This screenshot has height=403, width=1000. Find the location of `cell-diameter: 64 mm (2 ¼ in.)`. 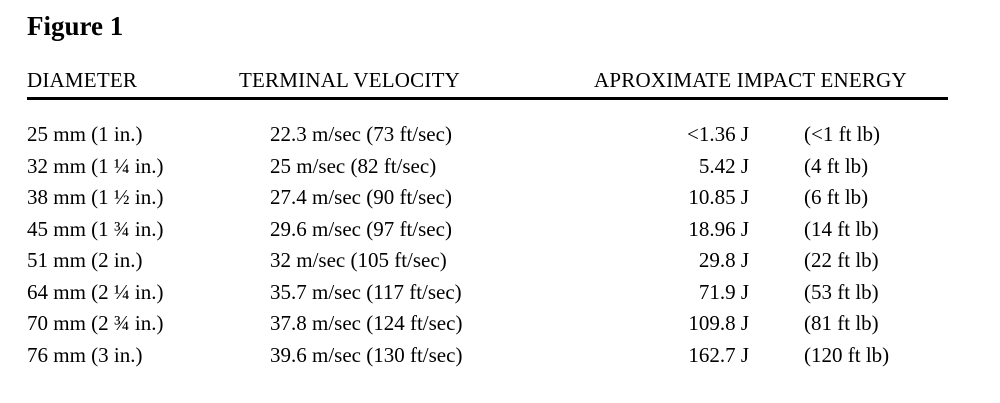

cell-diameter: 64 mm (2 ¼ in.) is located at coordinates (95, 291).